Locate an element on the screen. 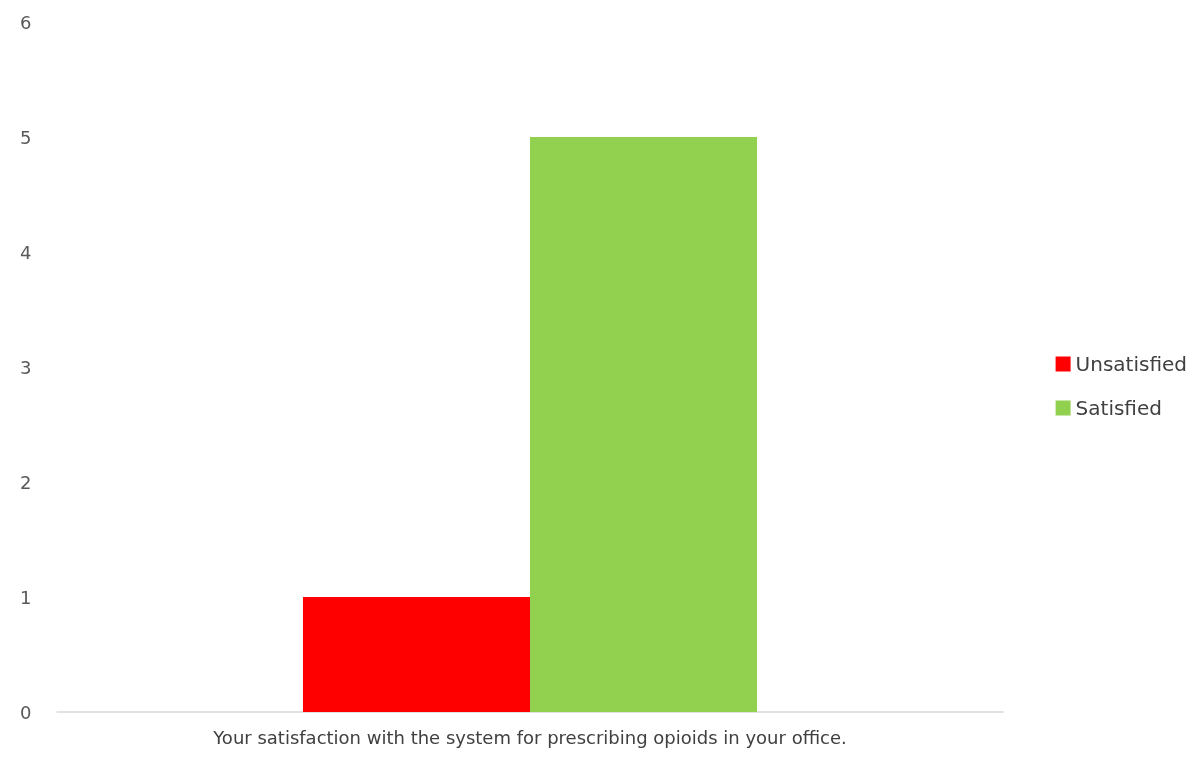 Image resolution: width=1204 pixels, height=772 pixels. legend-label: Satisfied is located at coordinates (1118, 408).